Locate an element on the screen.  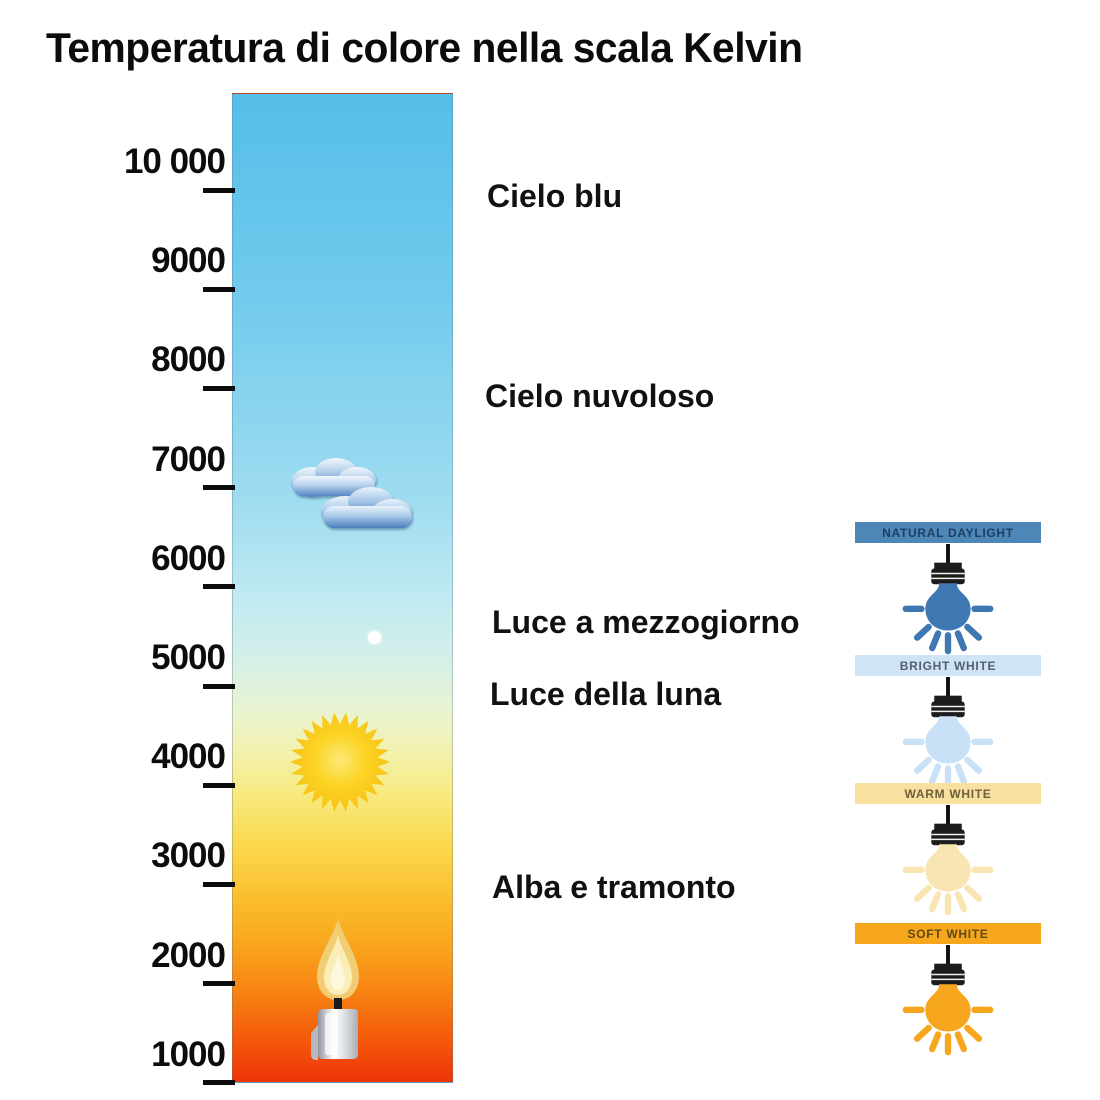
page-title: Temperatura di colore nella scala Kelvin is located at coordinates (424, 47).